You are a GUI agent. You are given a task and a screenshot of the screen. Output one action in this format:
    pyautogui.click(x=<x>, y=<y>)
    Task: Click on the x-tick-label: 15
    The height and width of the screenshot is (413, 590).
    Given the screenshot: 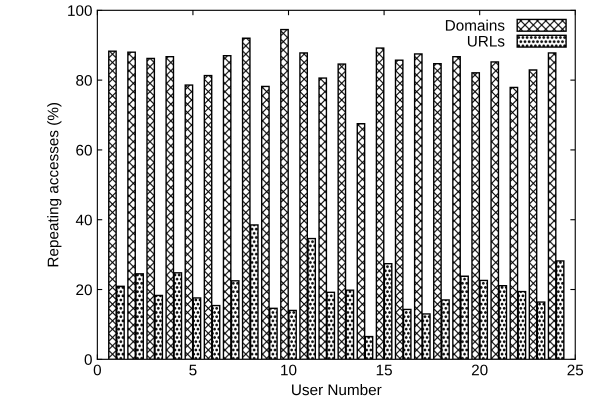 What is the action you would take?
    pyautogui.click(x=384, y=370)
    